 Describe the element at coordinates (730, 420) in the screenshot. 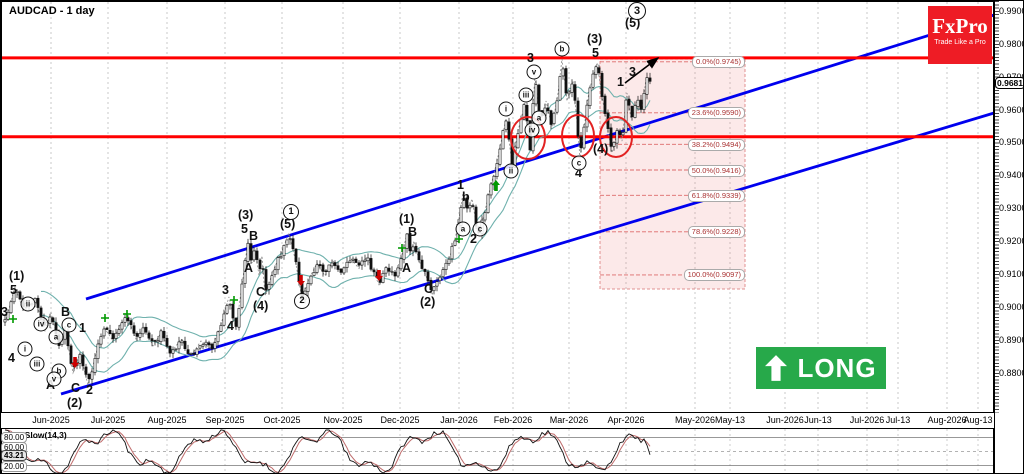

I see `time-axis-label: May-13` at that location.